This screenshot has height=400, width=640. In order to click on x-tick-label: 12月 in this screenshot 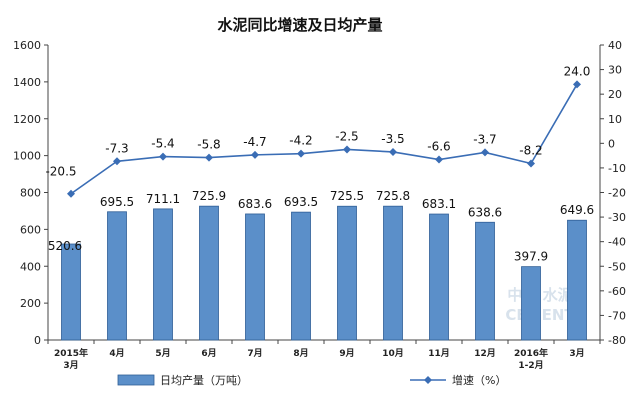, I will do `click(485, 353)`.